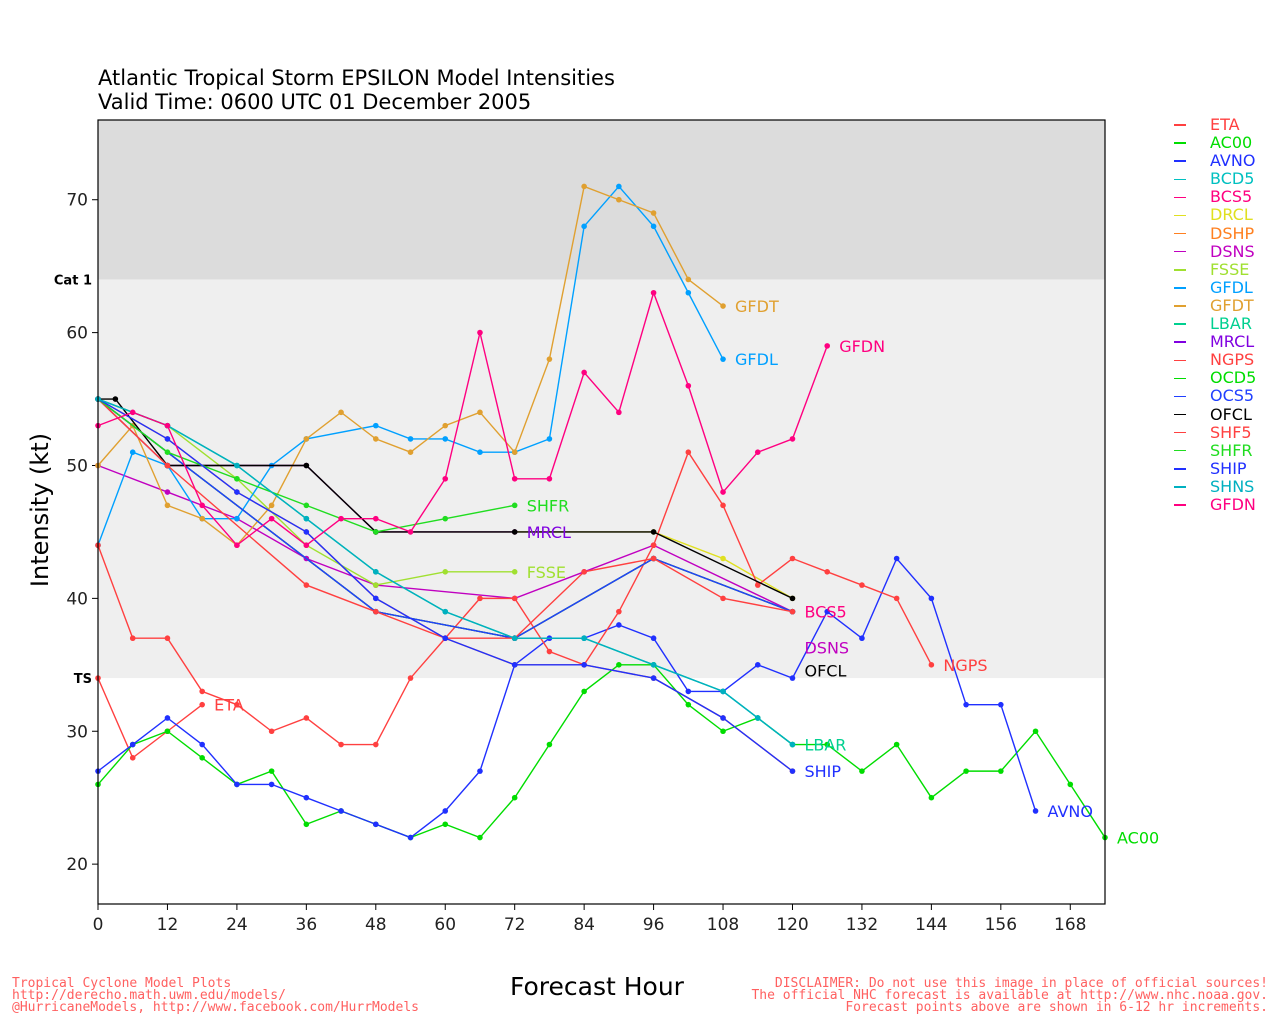 This screenshot has width=1280, height=1024. I want to click on legend-label: SHFR, so click(1231, 450).